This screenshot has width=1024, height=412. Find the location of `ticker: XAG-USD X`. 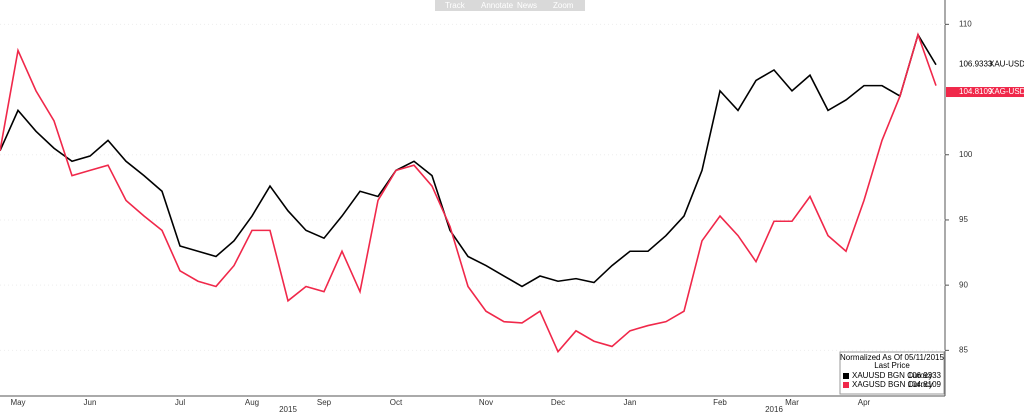

ticker: XAG-USD X is located at coordinates (1006, 91).